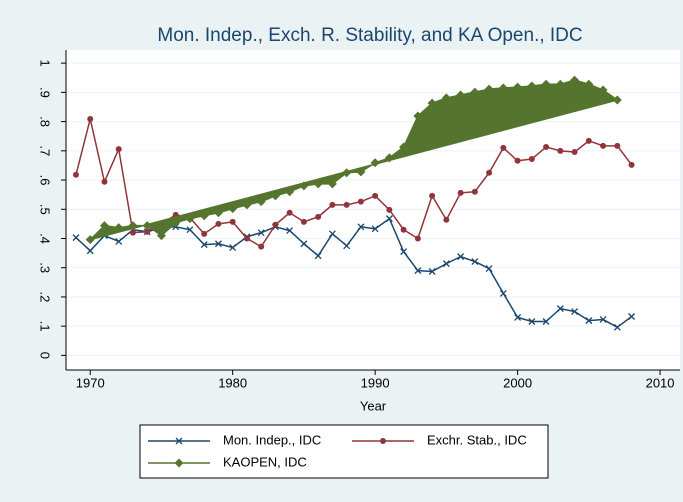  What do you see at coordinates (45, 121) in the screenshot?
I see `y-tick-label: .8` at bounding box center [45, 121].